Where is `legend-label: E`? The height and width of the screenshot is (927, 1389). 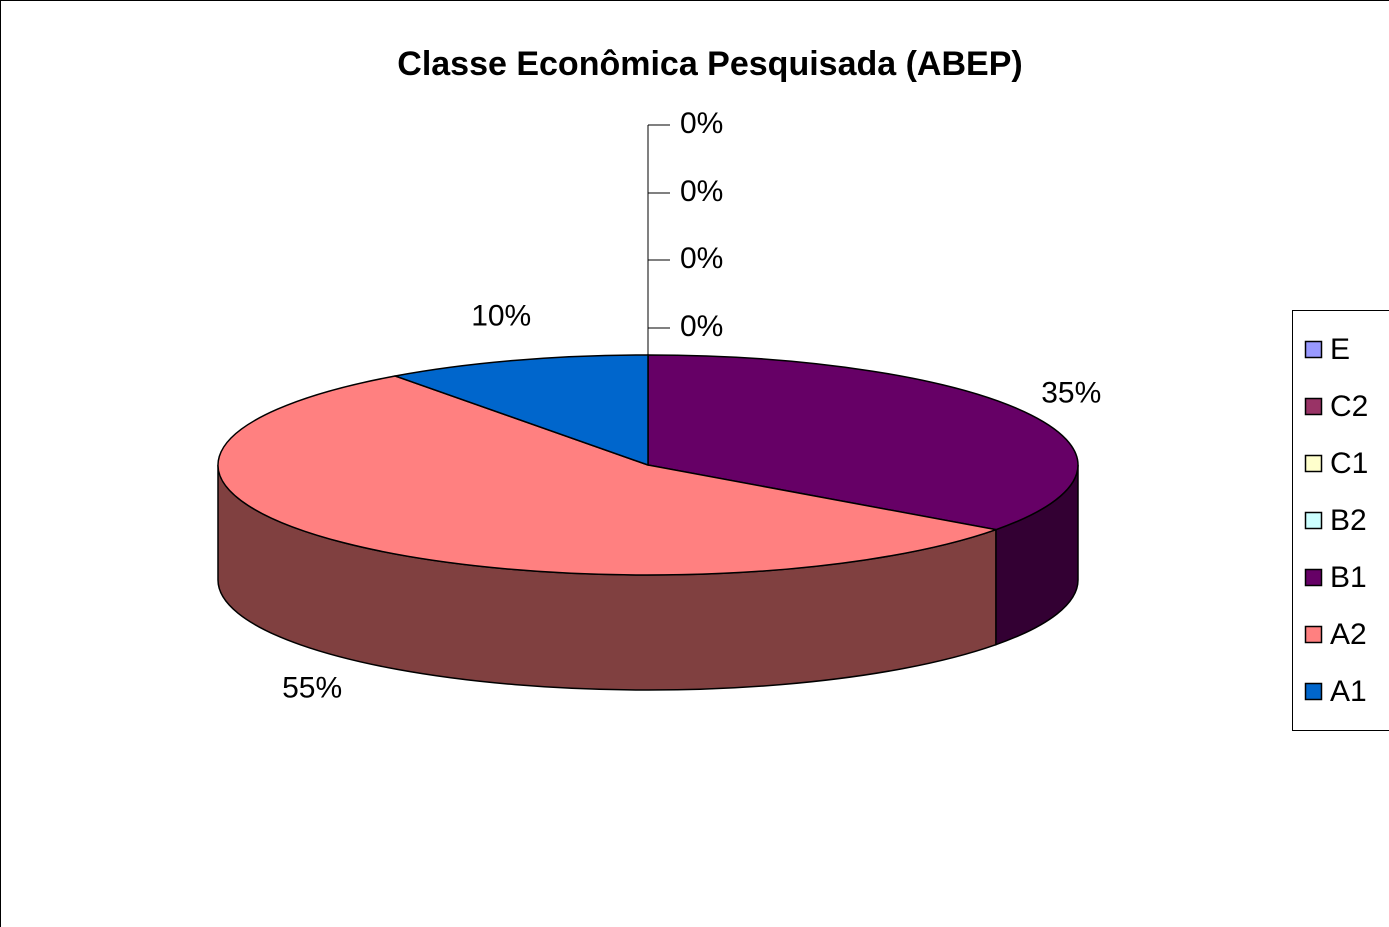
legend-label: E is located at coordinates (1340, 349).